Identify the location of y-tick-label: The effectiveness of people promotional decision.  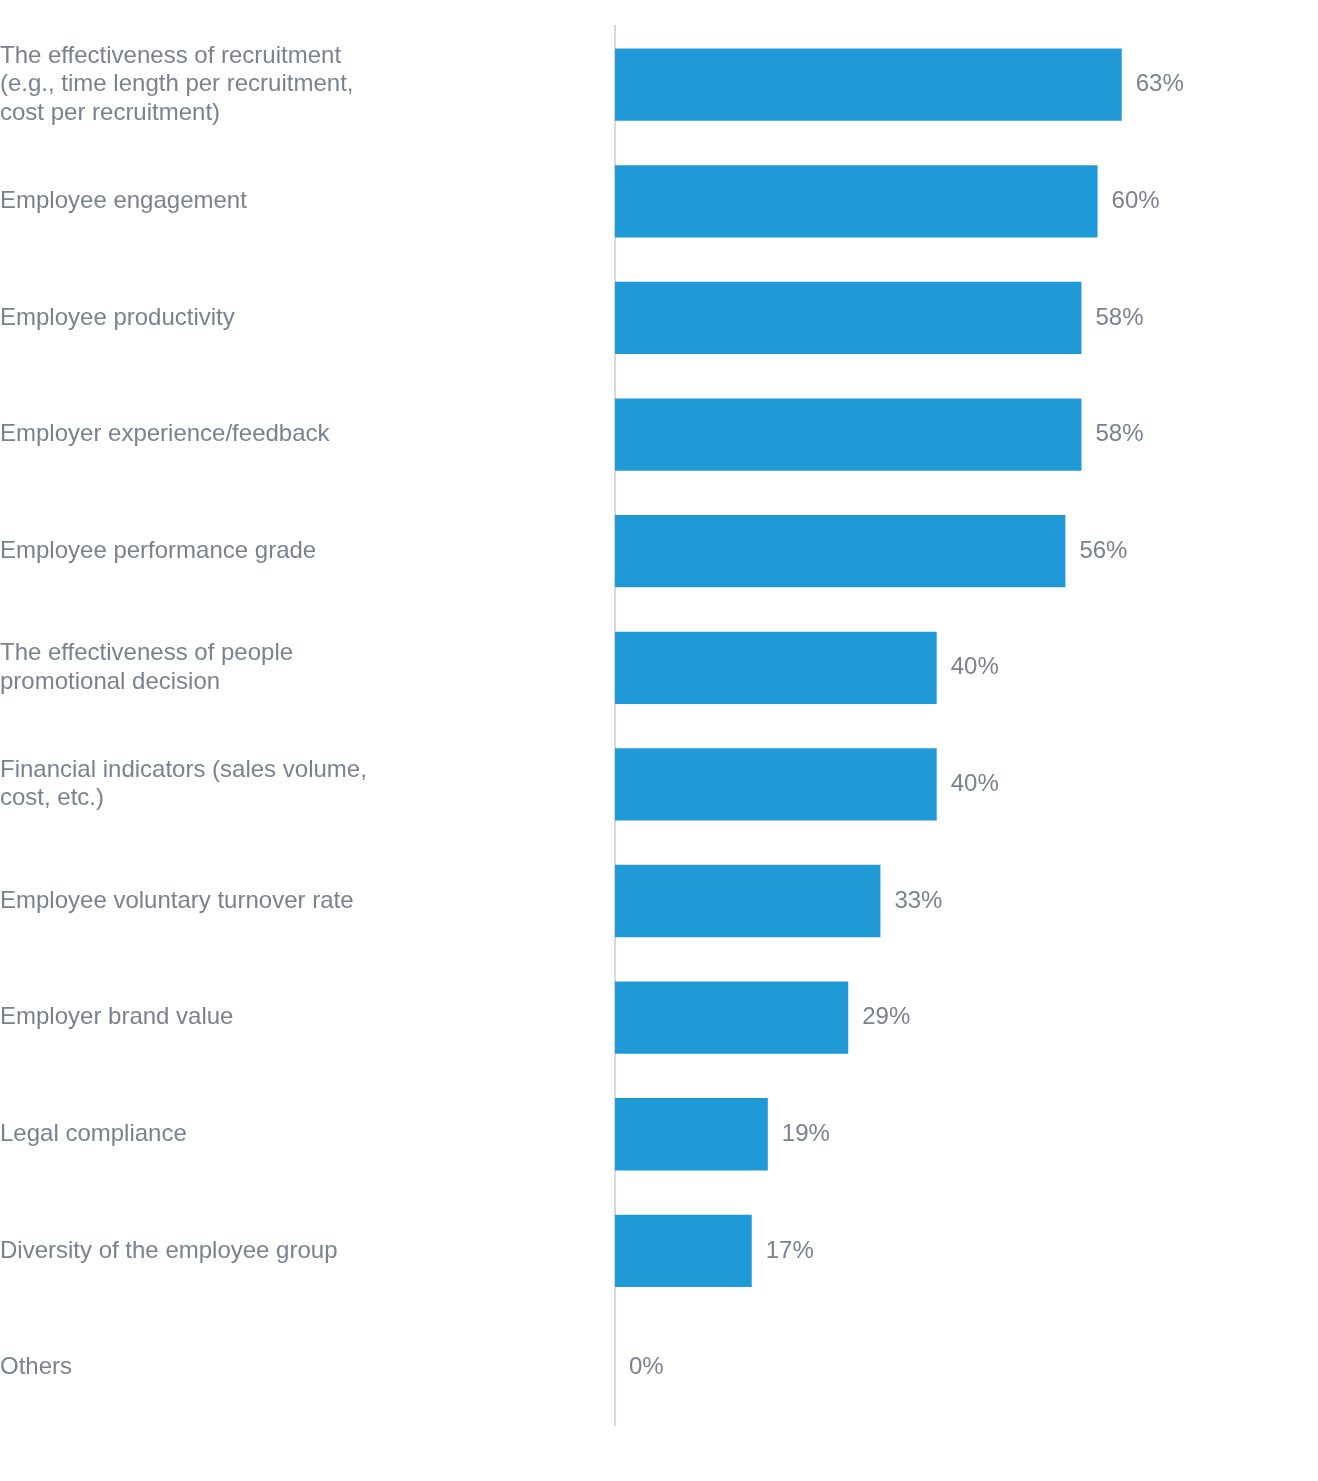
(147, 666).